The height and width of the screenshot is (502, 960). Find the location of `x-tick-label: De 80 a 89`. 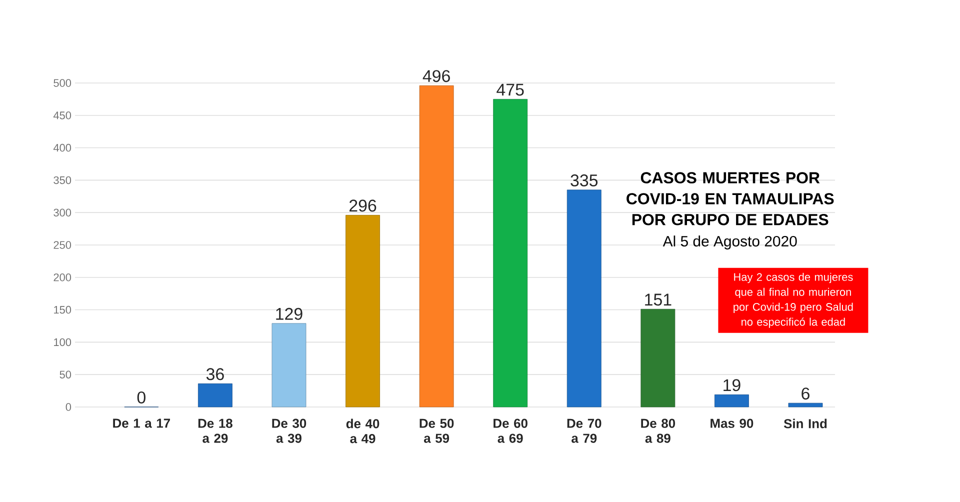

x-tick-label: De 80 a 89 is located at coordinates (658, 430).